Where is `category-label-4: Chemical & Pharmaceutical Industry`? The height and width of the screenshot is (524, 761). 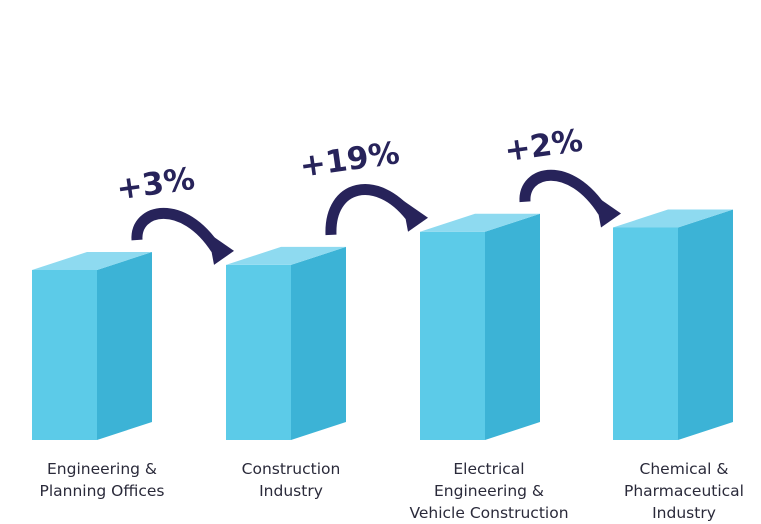 category-label-4: Chemical & Pharmaceutical Industry is located at coordinates (675, 491).